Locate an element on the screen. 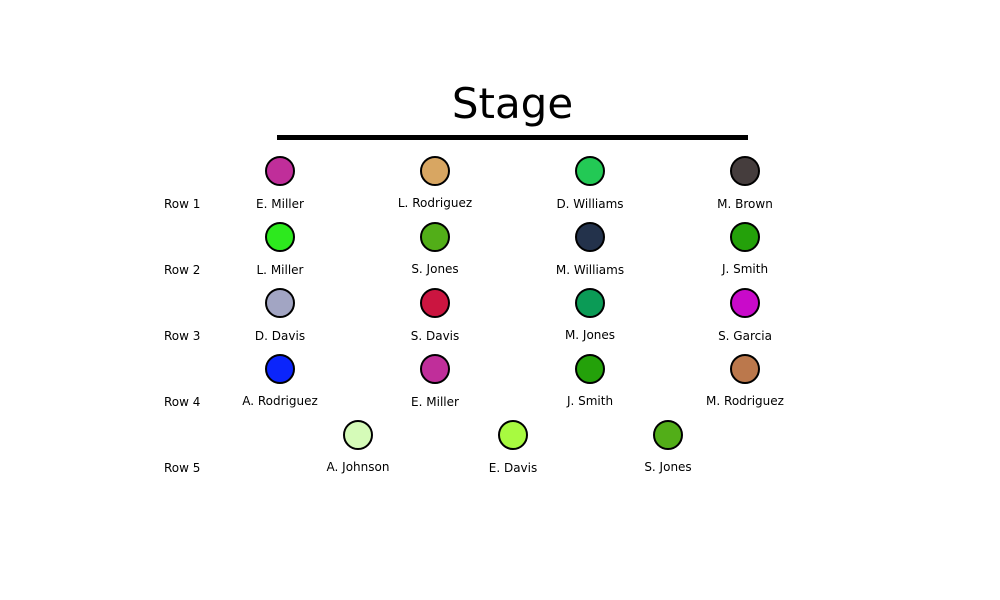 The image size is (1000, 600). stage-title: Stage is located at coordinates (512, 103).